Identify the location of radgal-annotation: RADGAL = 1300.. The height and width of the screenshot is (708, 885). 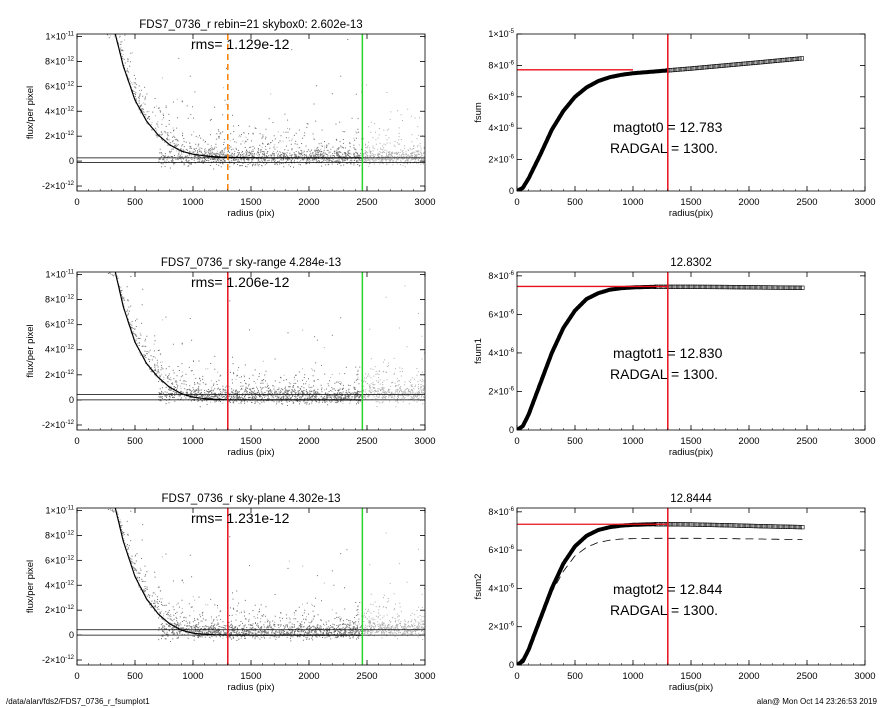
(664, 610).